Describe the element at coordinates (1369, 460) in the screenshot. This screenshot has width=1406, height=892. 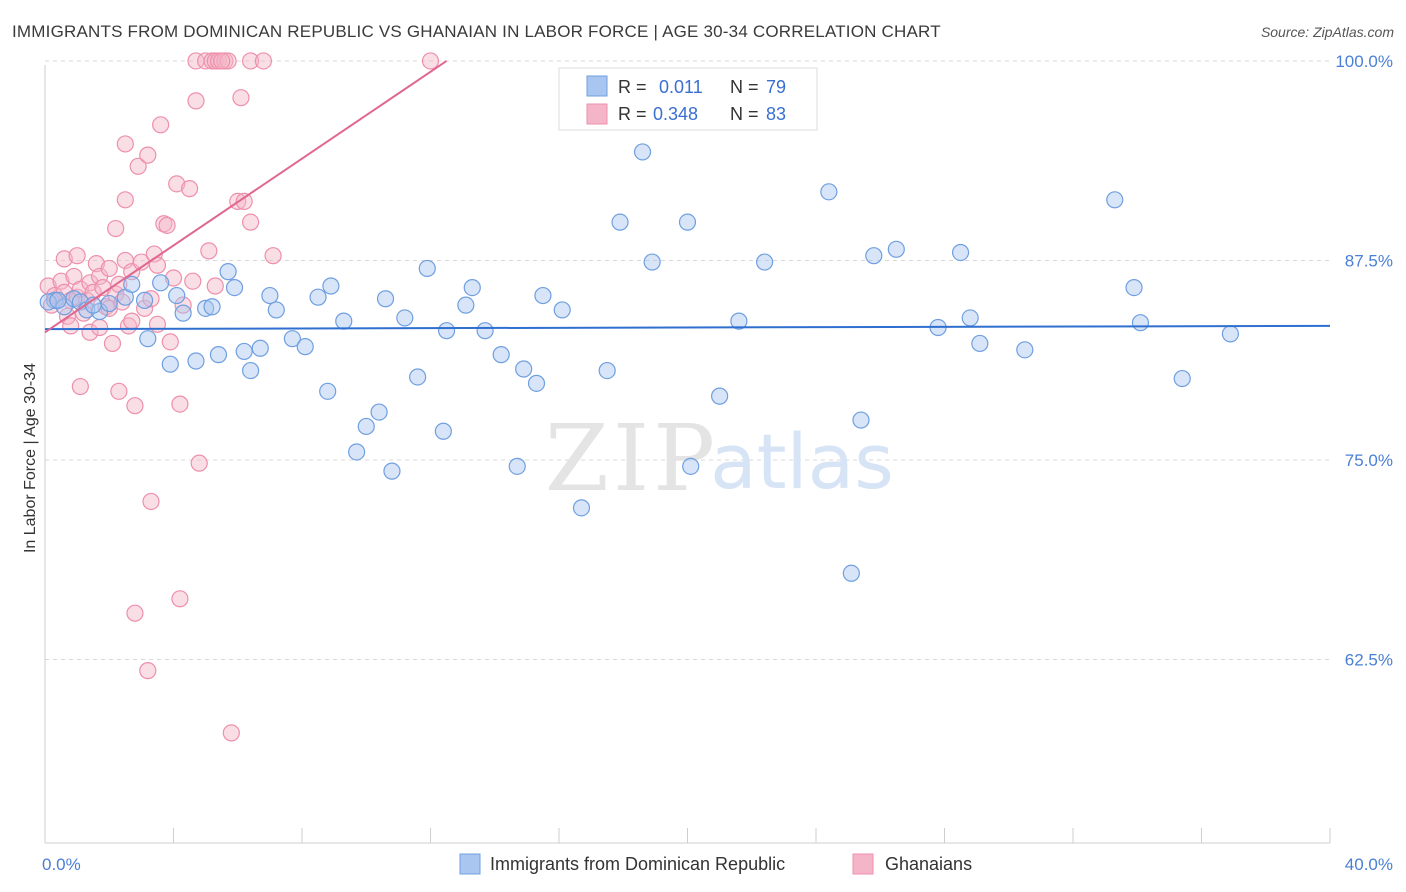
I see `y-tick-label: 75.0%` at that location.